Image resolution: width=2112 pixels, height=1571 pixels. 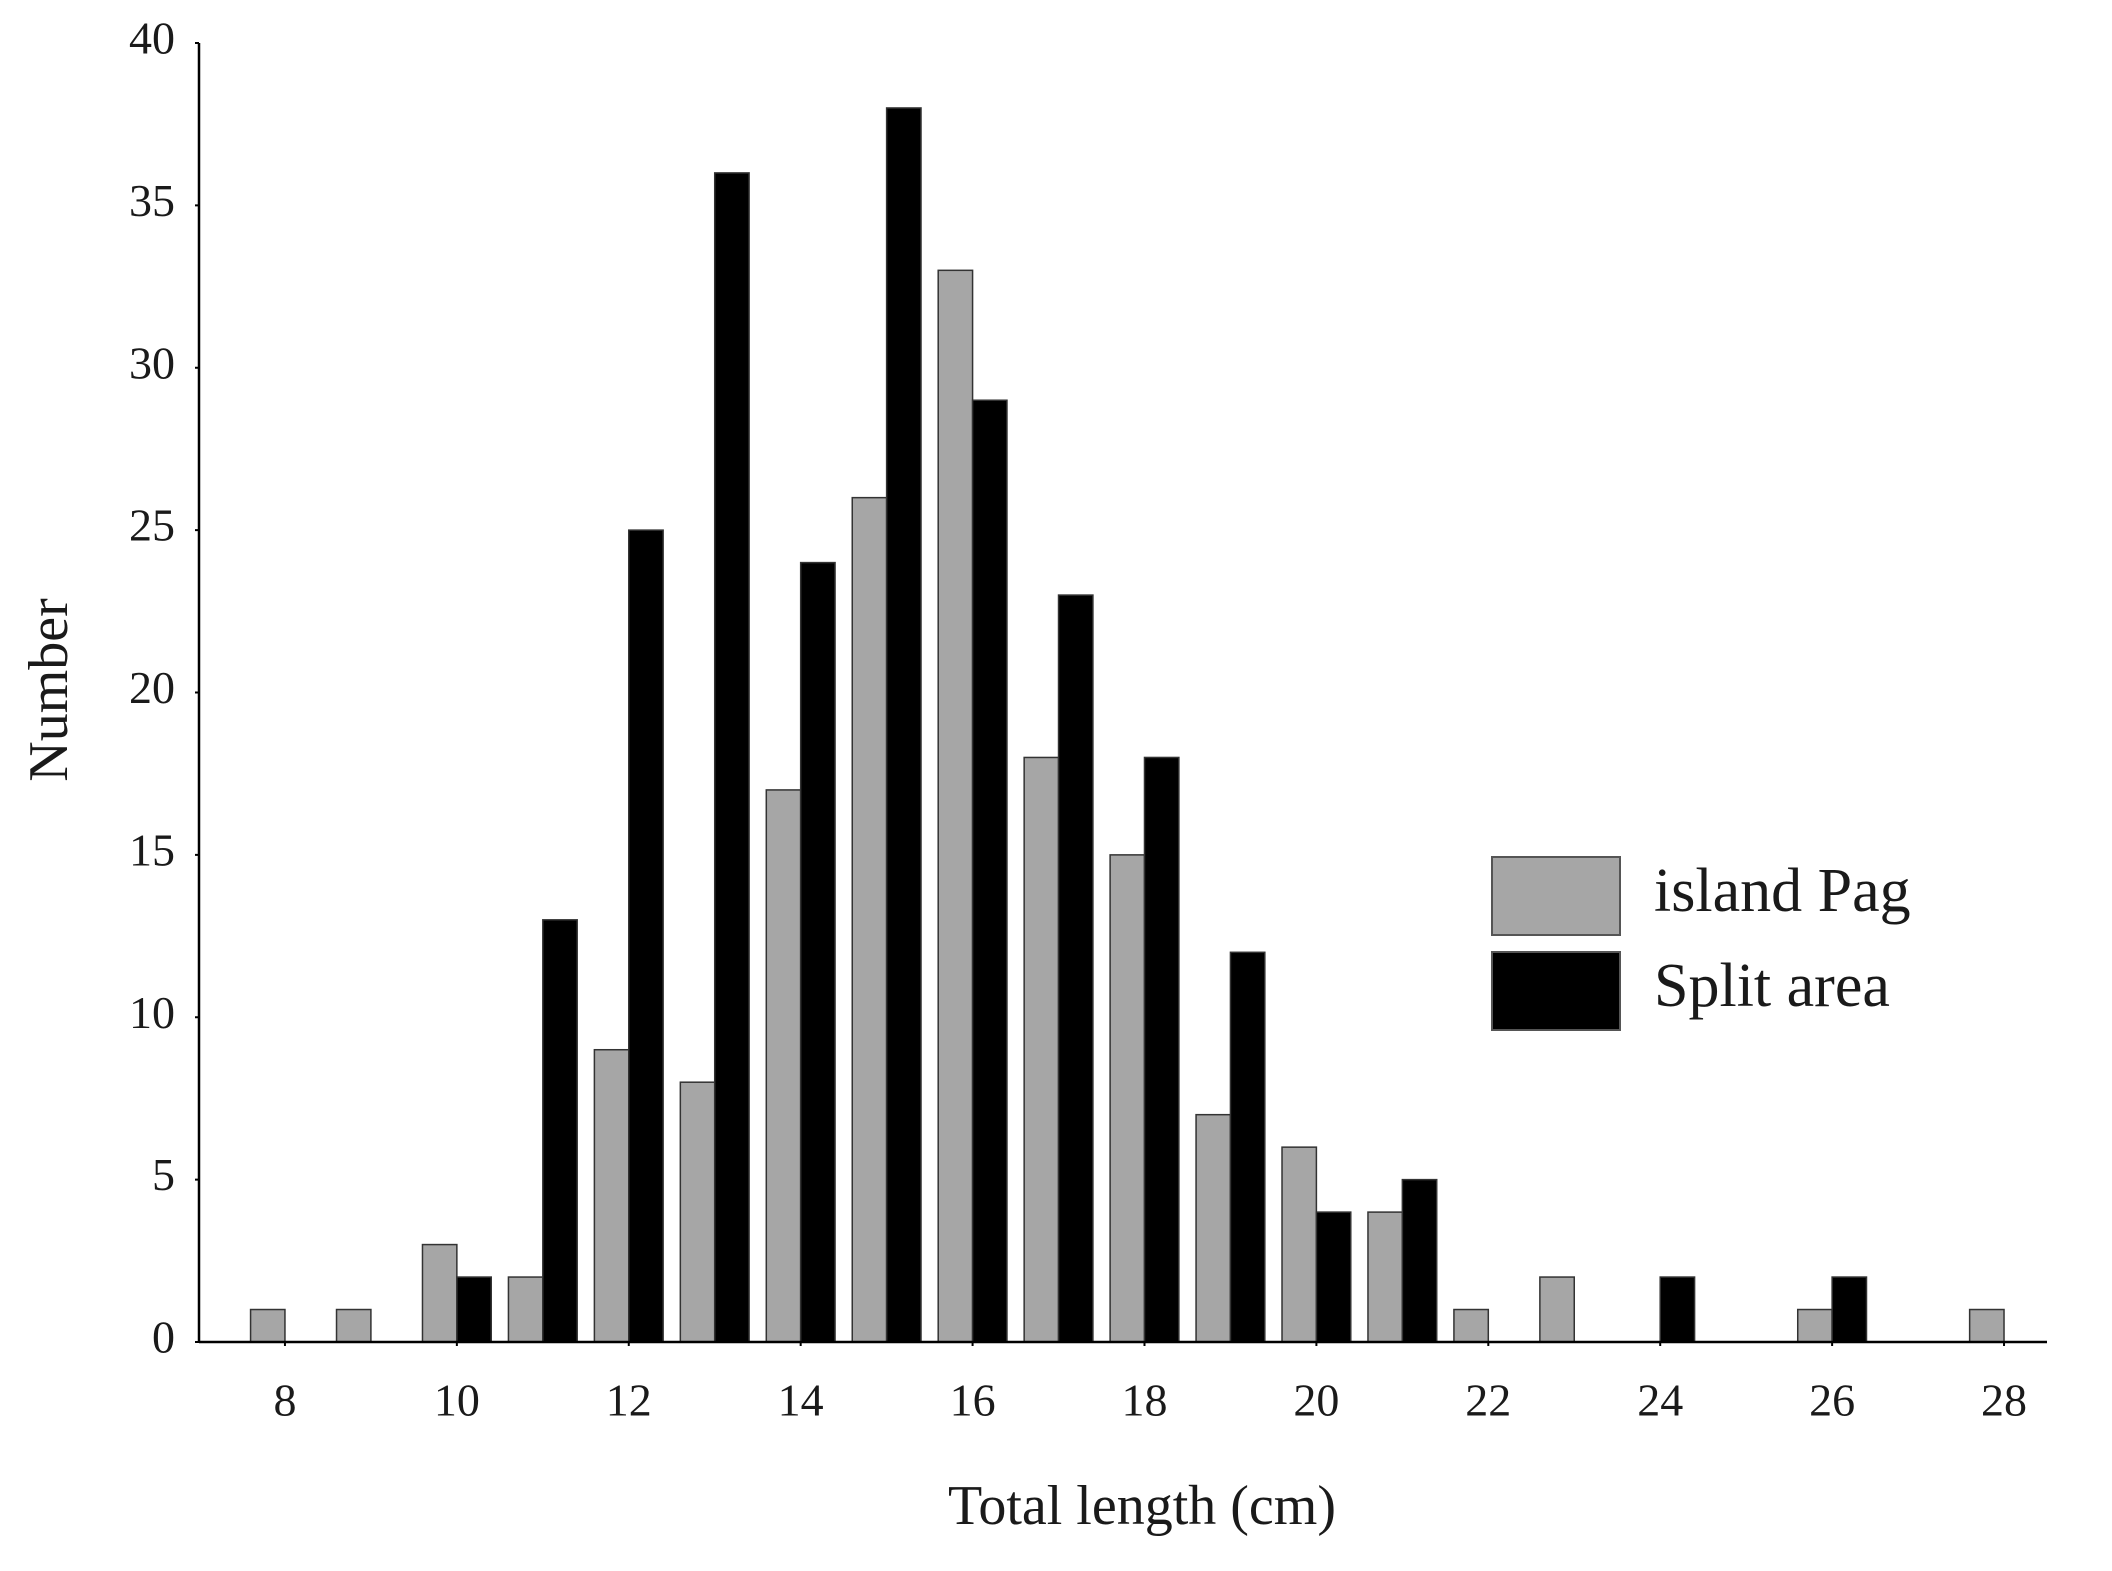 I want to click on y-tick-label: 15, so click(x=152, y=849).